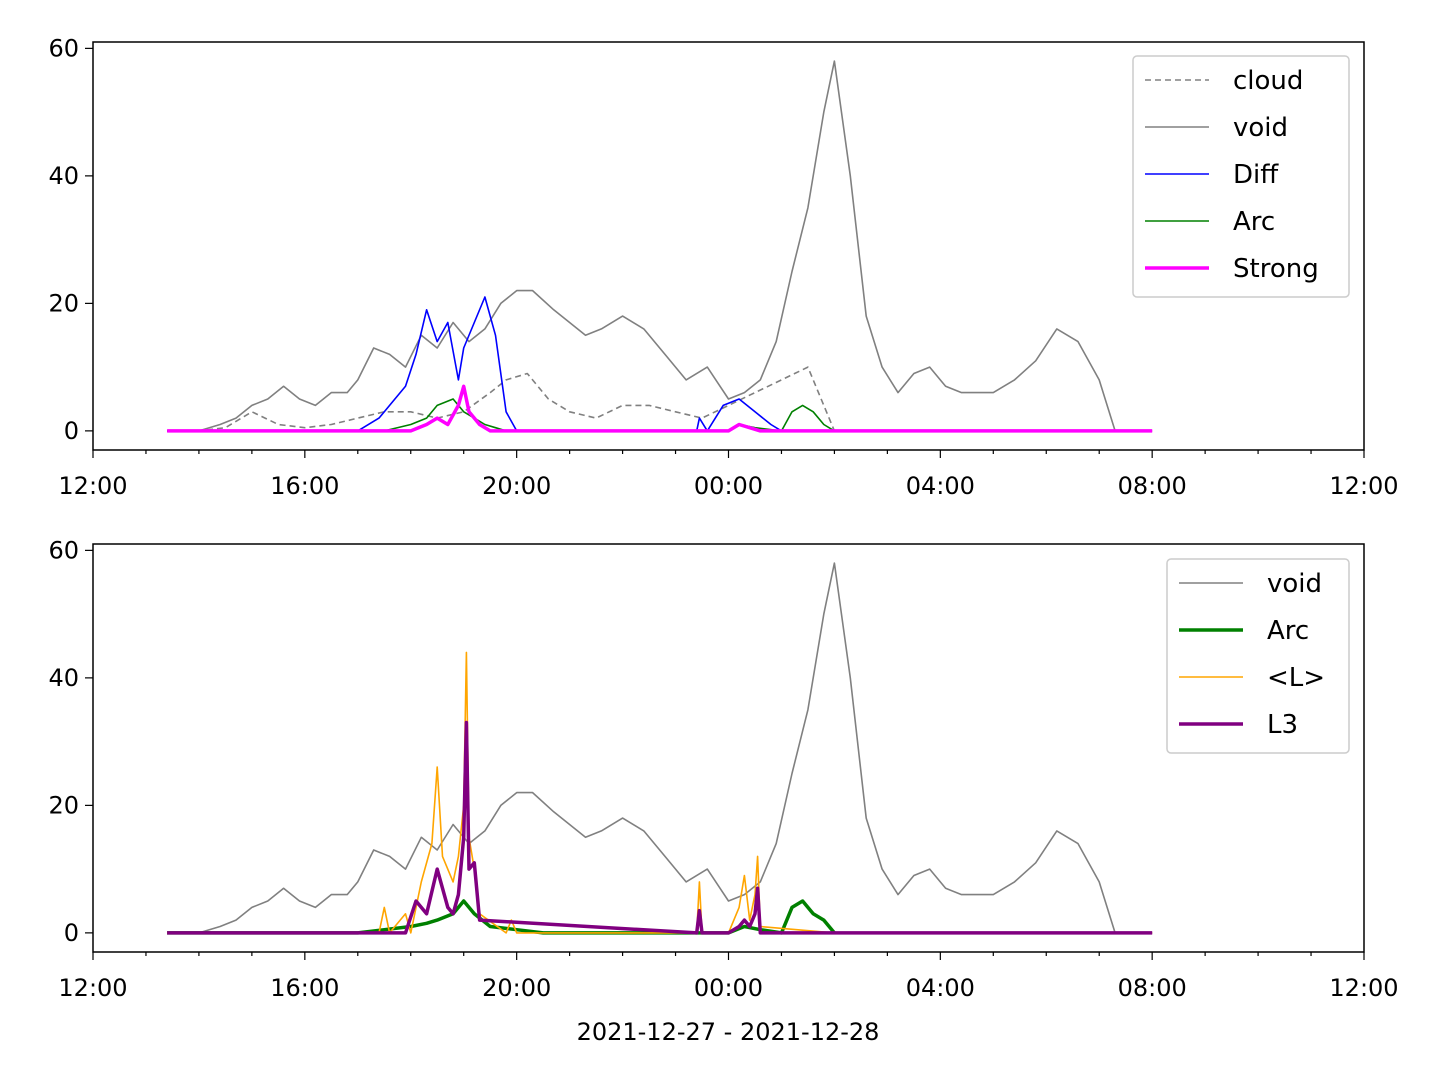 This screenshot has width=1440, height=1080. Describe the element at coordinates (728, 1032) in the screenshot. I see `x-axis-label: 2021-12-27 - 2021-12-28` at that location.